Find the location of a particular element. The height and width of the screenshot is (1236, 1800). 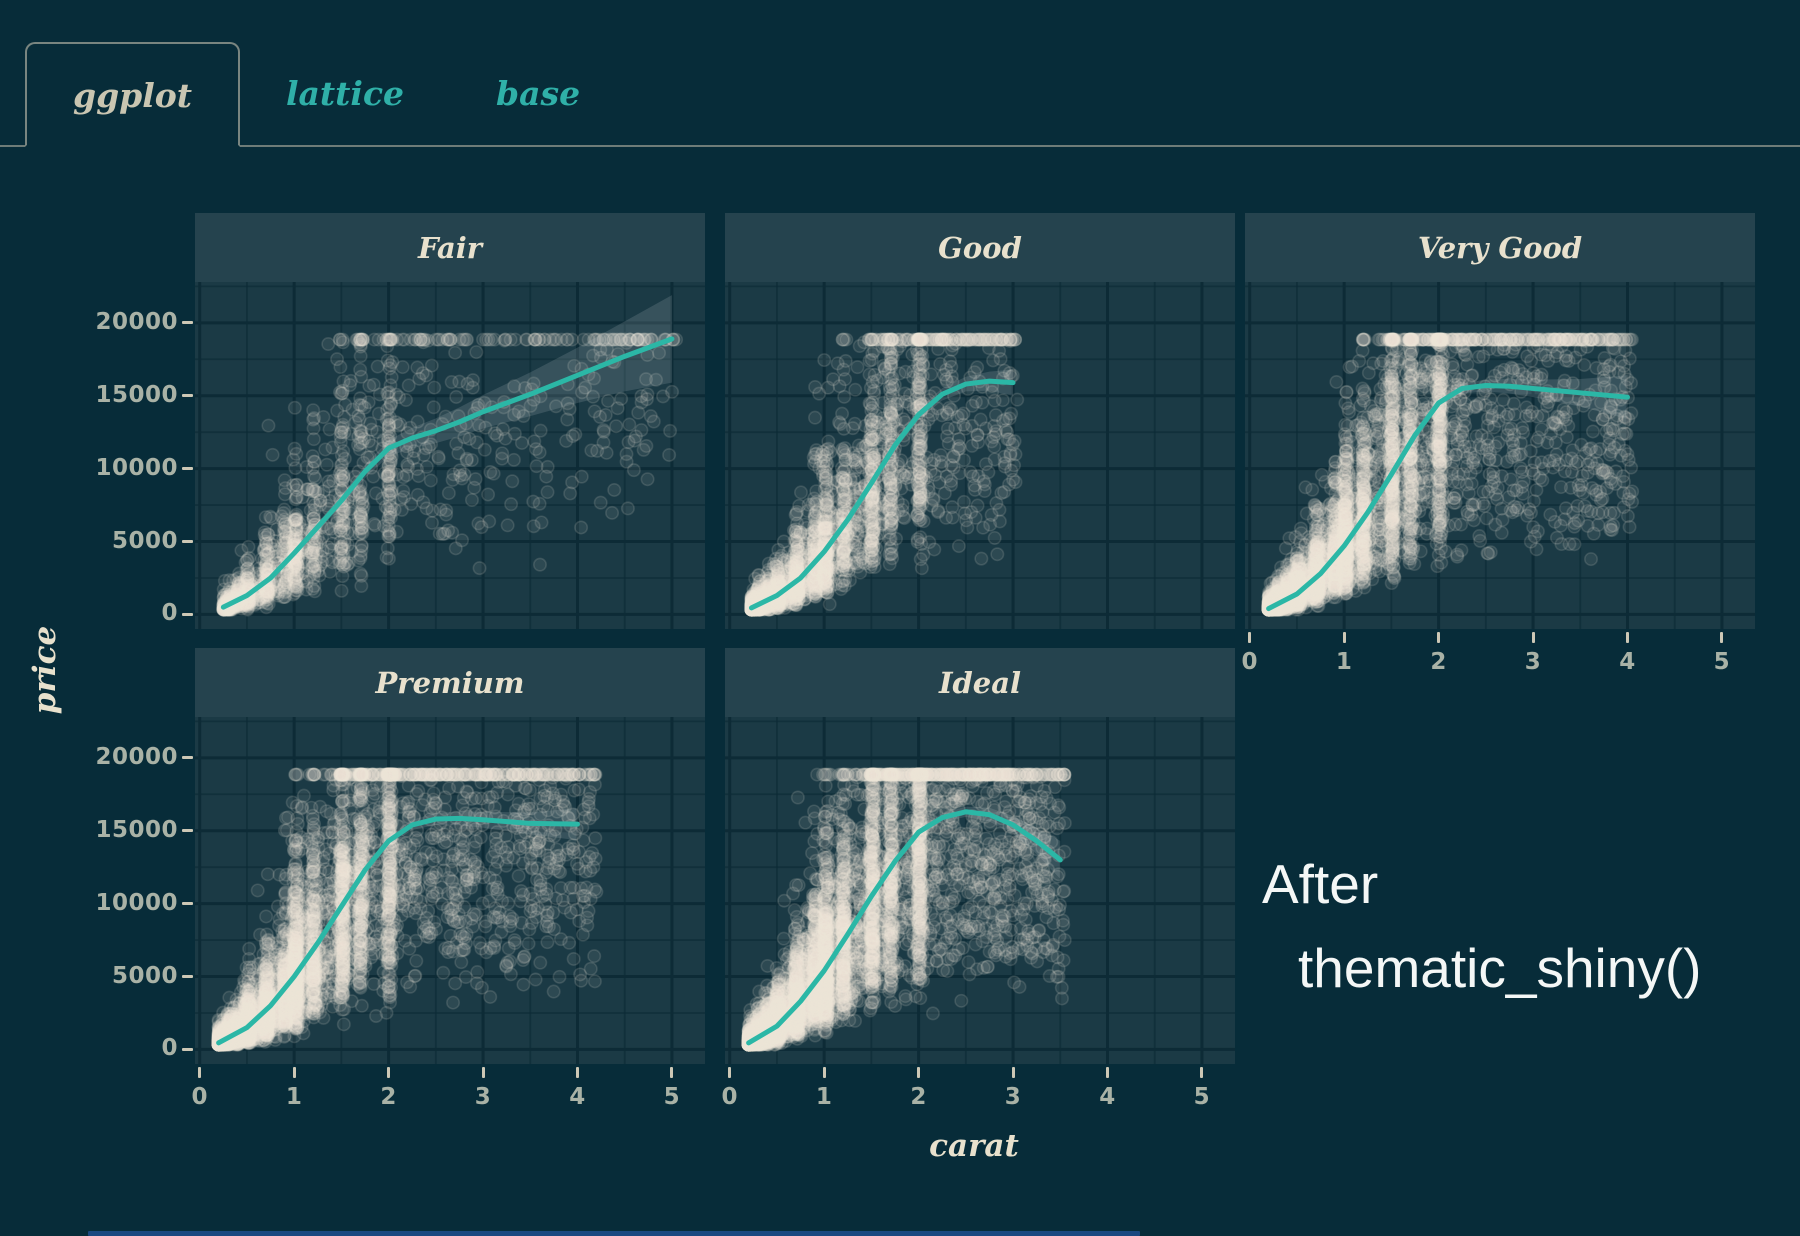

tab-base: base is located at coordinates (538, 93).